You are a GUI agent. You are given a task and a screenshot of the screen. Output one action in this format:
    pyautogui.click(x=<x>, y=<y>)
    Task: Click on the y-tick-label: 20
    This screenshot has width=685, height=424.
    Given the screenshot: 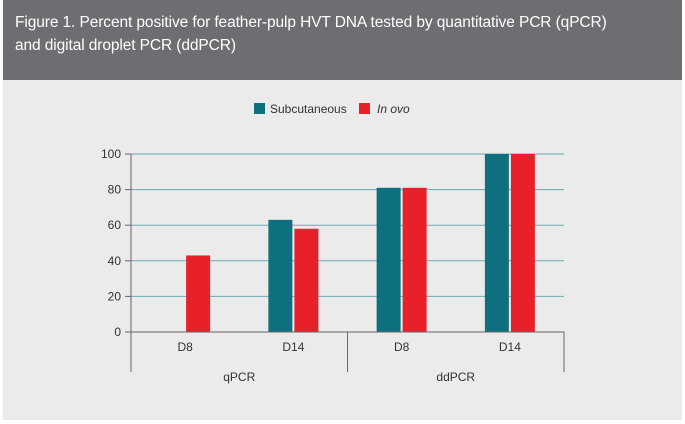 What is the action you would take?
    pyautogui.click(x=115, y=296)
    